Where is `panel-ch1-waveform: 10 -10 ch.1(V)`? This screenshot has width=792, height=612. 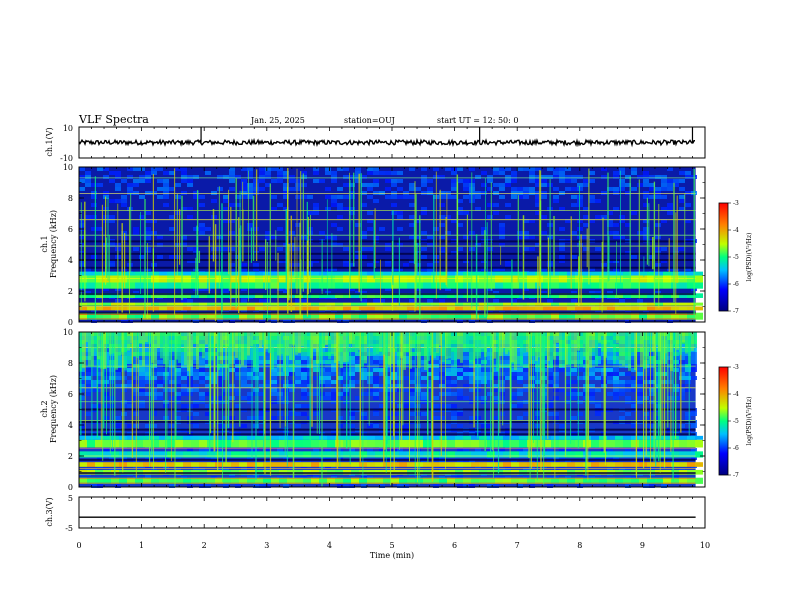
panel-ch1-waveform: 10 -10 ch.1(V) is located at coordinates (375, 143).